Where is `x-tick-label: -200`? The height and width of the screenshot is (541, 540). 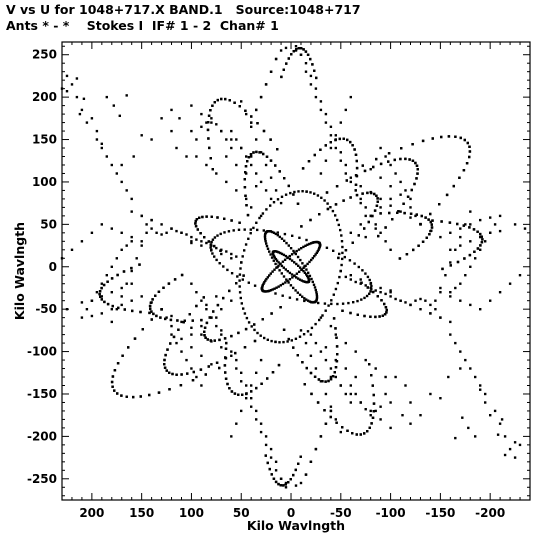
x-tick-label: -200 is located at coordinates (490, 513).